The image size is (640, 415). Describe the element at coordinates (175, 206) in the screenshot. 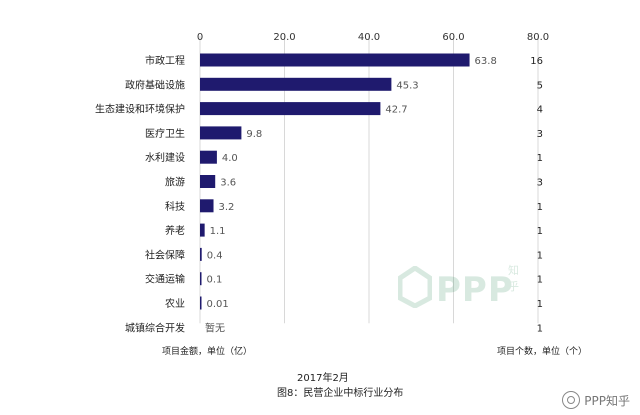

I see `category-label: 科技` at that location.